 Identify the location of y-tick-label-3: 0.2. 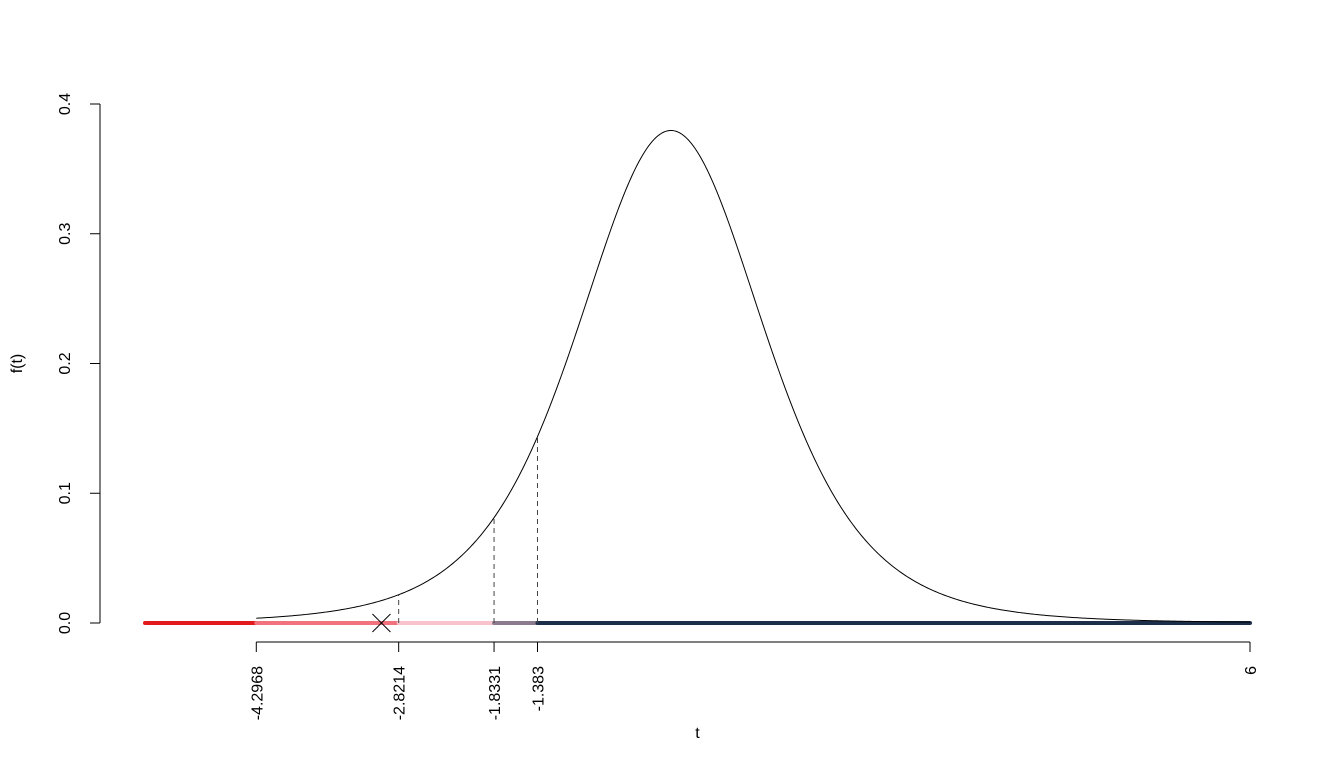
(65, 363).